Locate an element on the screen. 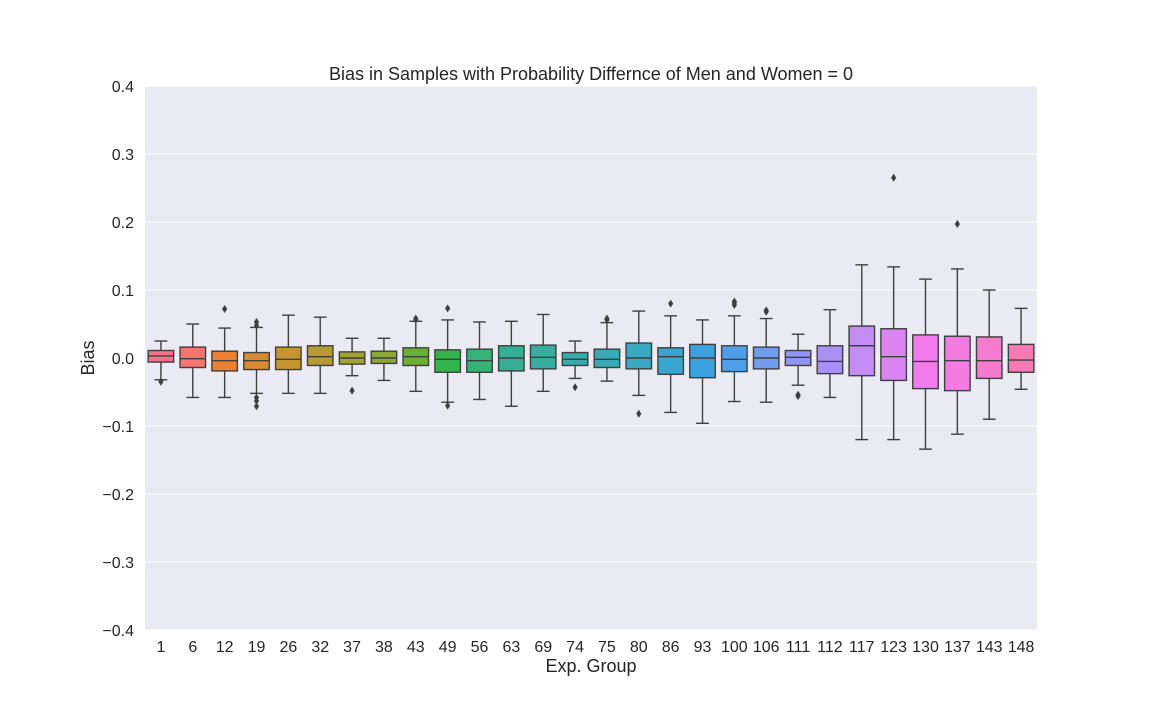 The height and width of the screenshot is (720, 1152). x-tick-label: 6 is located at coordinates (192, 647).